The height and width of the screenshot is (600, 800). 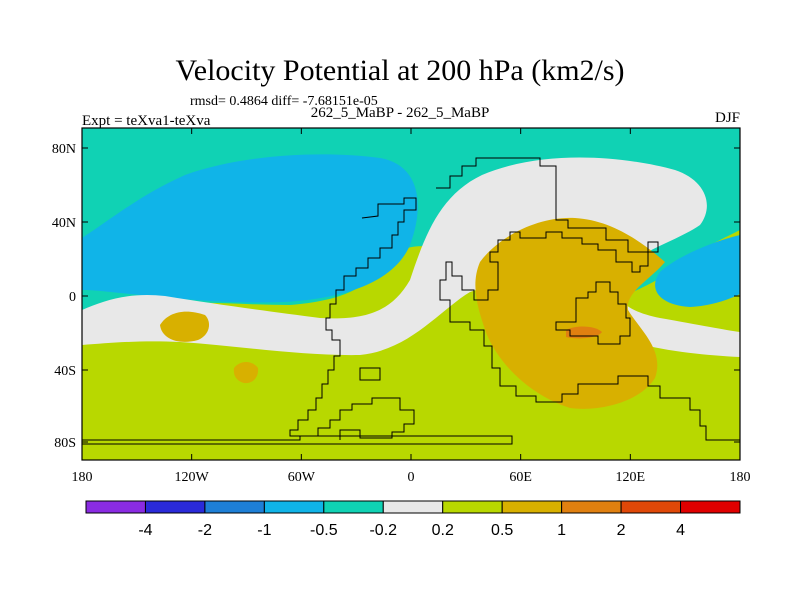 What do you see at coordinates (400, 113) in the screenshot?
I see `case-label: 262_5_MaBP - 262_5_MaBP` at bounding box center [400, 113].